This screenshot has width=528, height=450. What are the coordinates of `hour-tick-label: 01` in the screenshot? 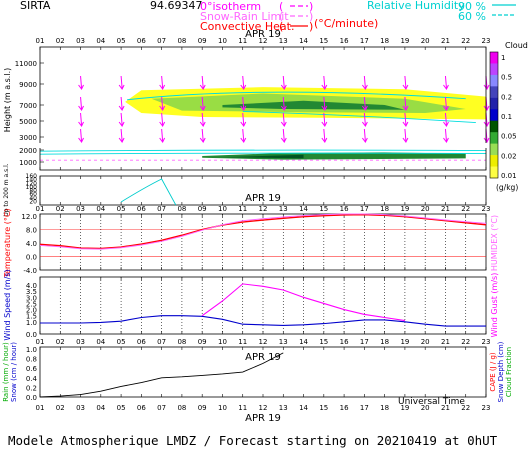 It's located at (40, 408).